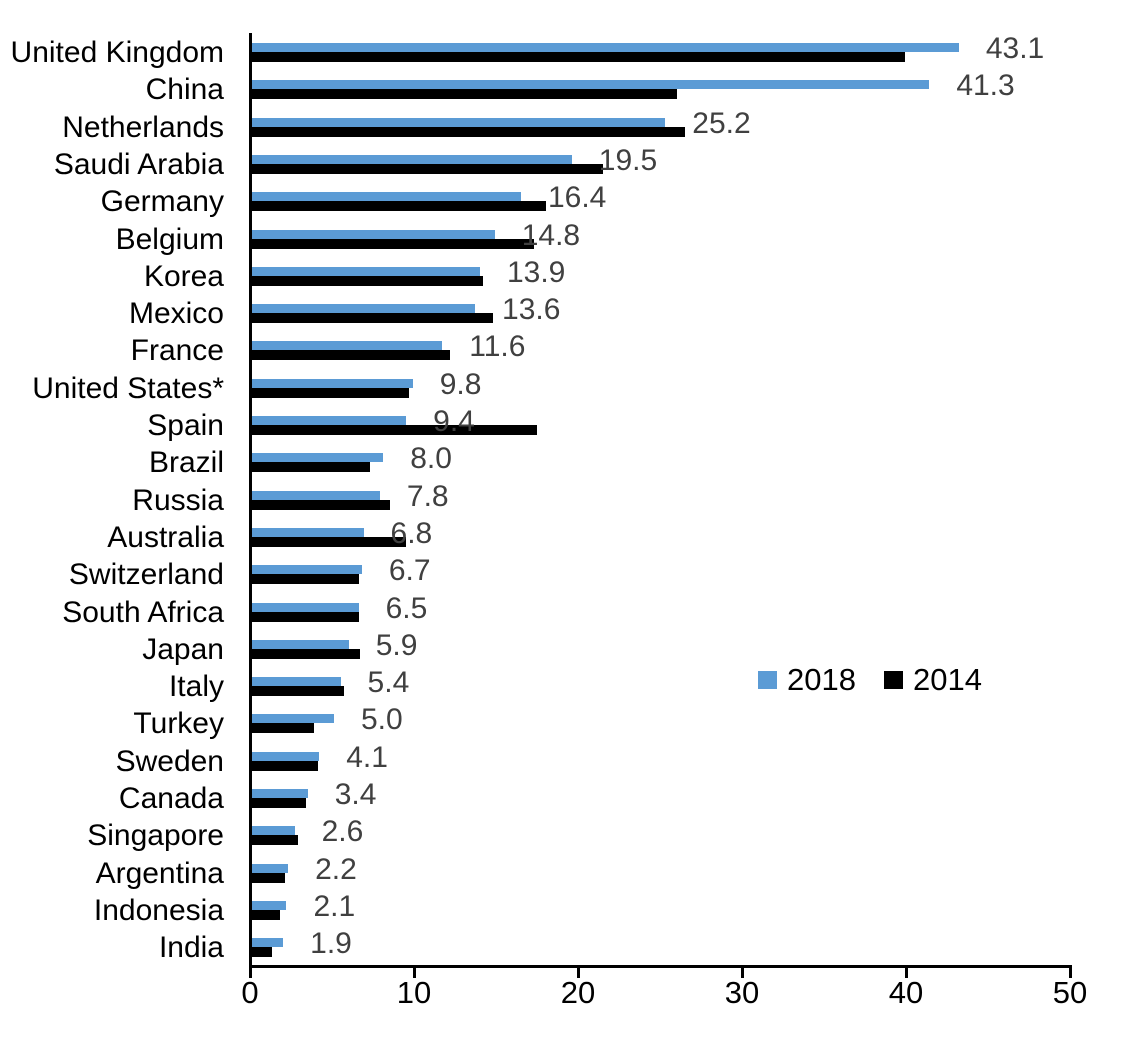 This screenshot has width=1123, height=1041. Describe the element at coordinates (427, 496) in the screenshot. I see `value-label: 7.8` at that location.